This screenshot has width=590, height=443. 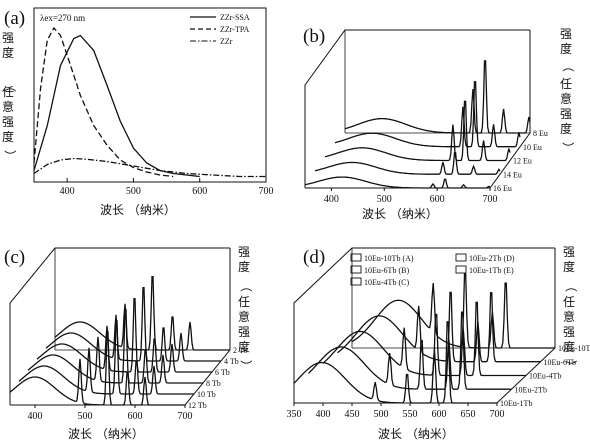 I want to click on legend-label-d-0: 10Eu-10Tb (A), so click(x=389, y=258).